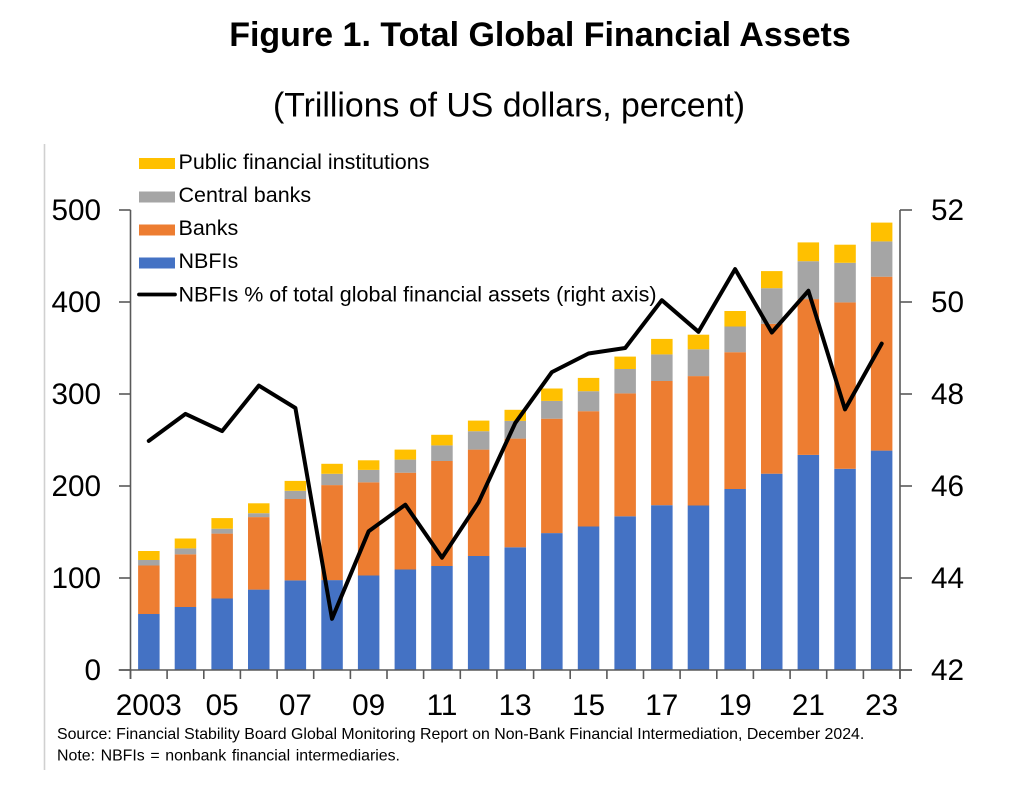 The width and height of the screenshot is (1016, 794). What do you see at coordinates (947, 486) in the screenshot?
I see `svg-text: 46` at bounding box center [947, 486].